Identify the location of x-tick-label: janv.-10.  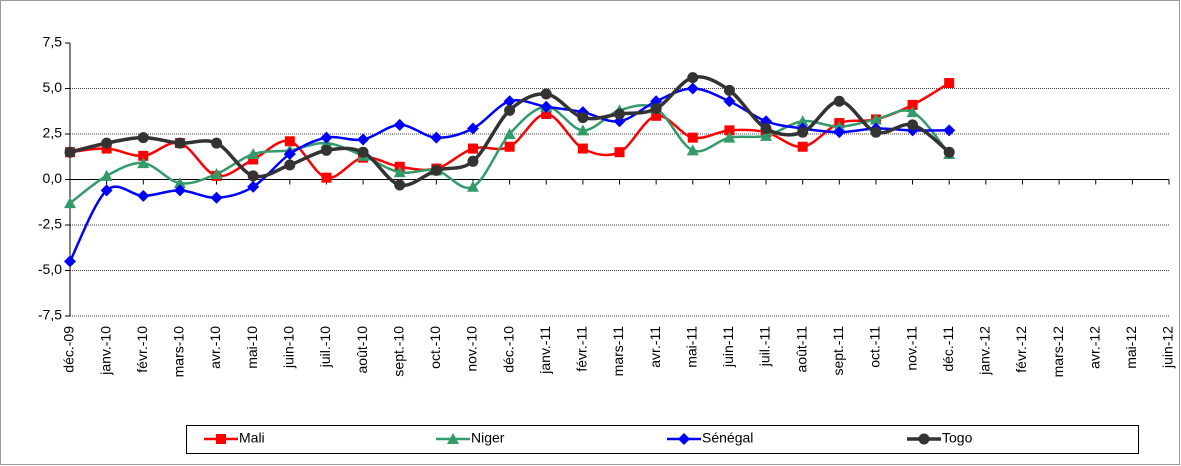
(105, 351).